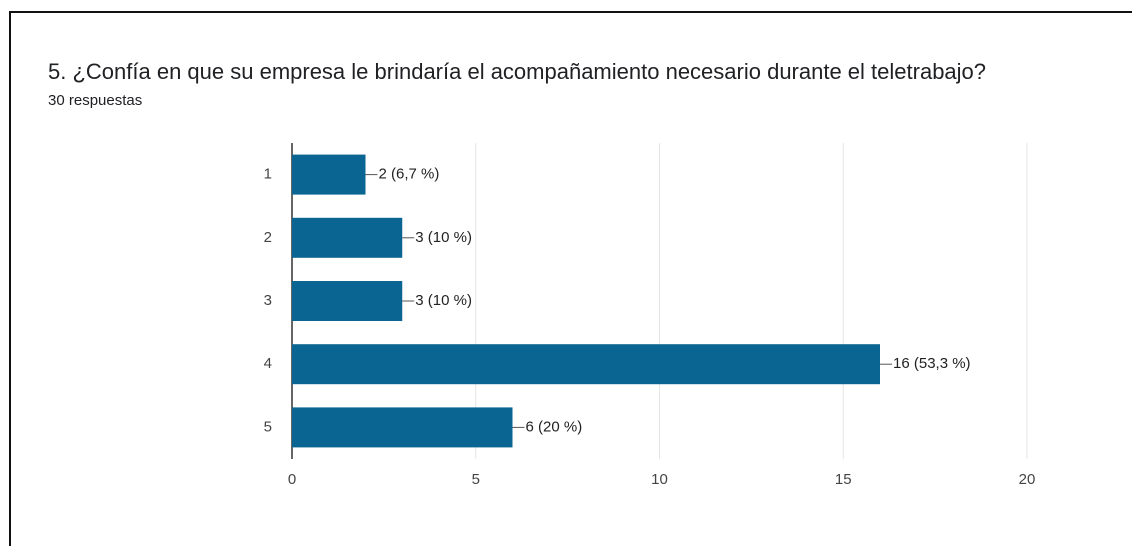  Describe the element at coordinates (95, 100) in the screenshot. I see `chart-subtitle: 30 respuestas` at that location.